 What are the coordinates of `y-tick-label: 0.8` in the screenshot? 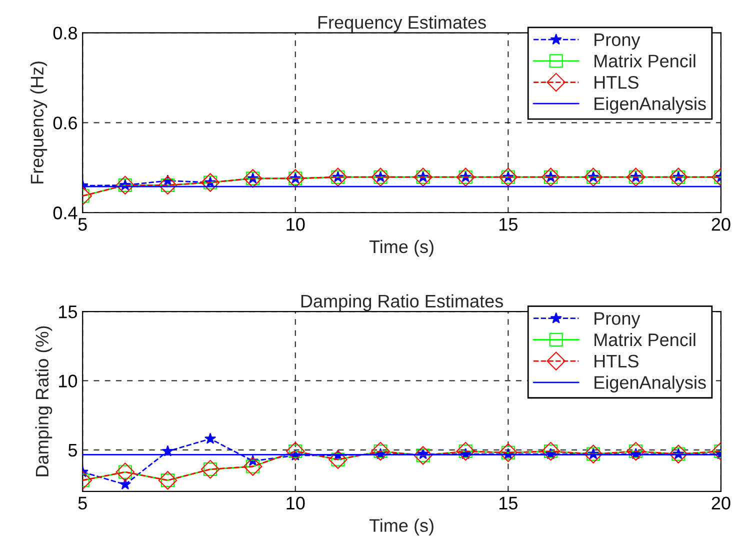 It's located at (65, 33).